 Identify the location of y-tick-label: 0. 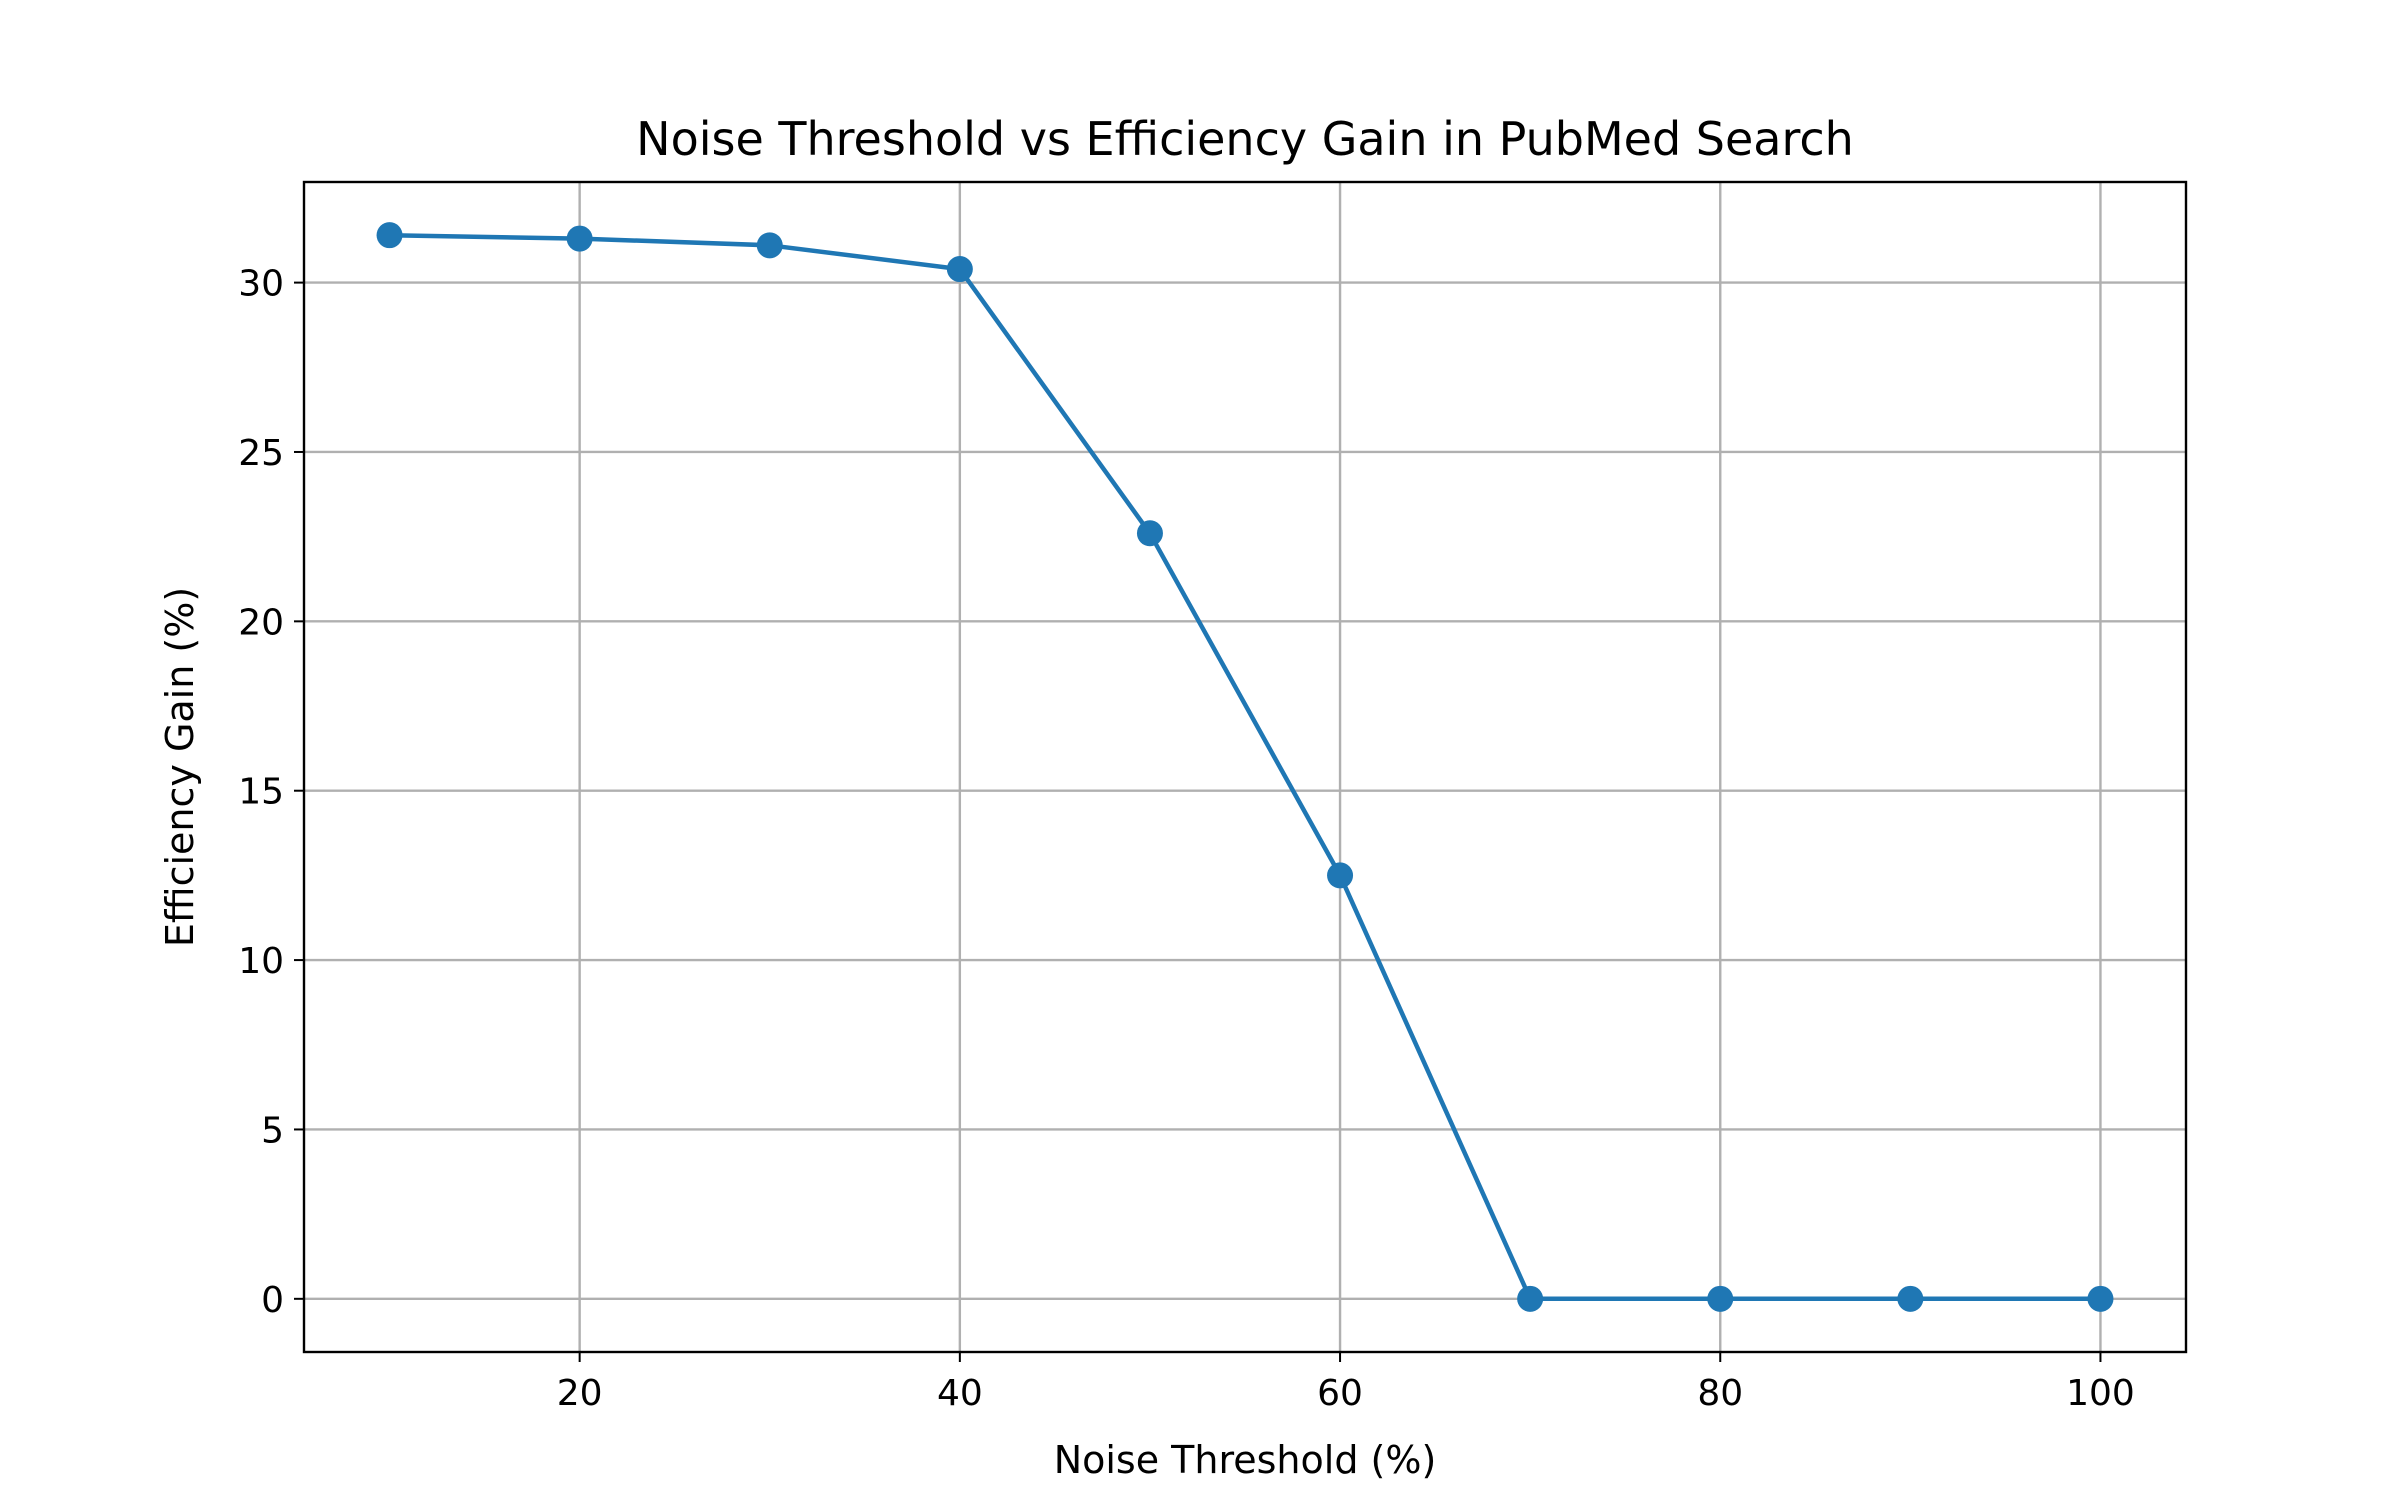
(272, 1300).